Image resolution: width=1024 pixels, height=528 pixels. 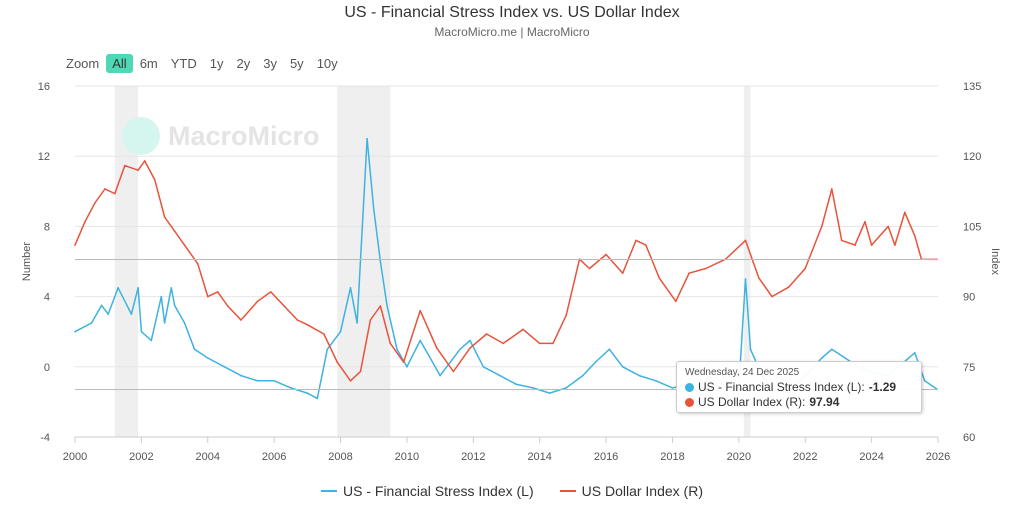 I want to click on x-tick: 2026, so click(x=938, y=457).